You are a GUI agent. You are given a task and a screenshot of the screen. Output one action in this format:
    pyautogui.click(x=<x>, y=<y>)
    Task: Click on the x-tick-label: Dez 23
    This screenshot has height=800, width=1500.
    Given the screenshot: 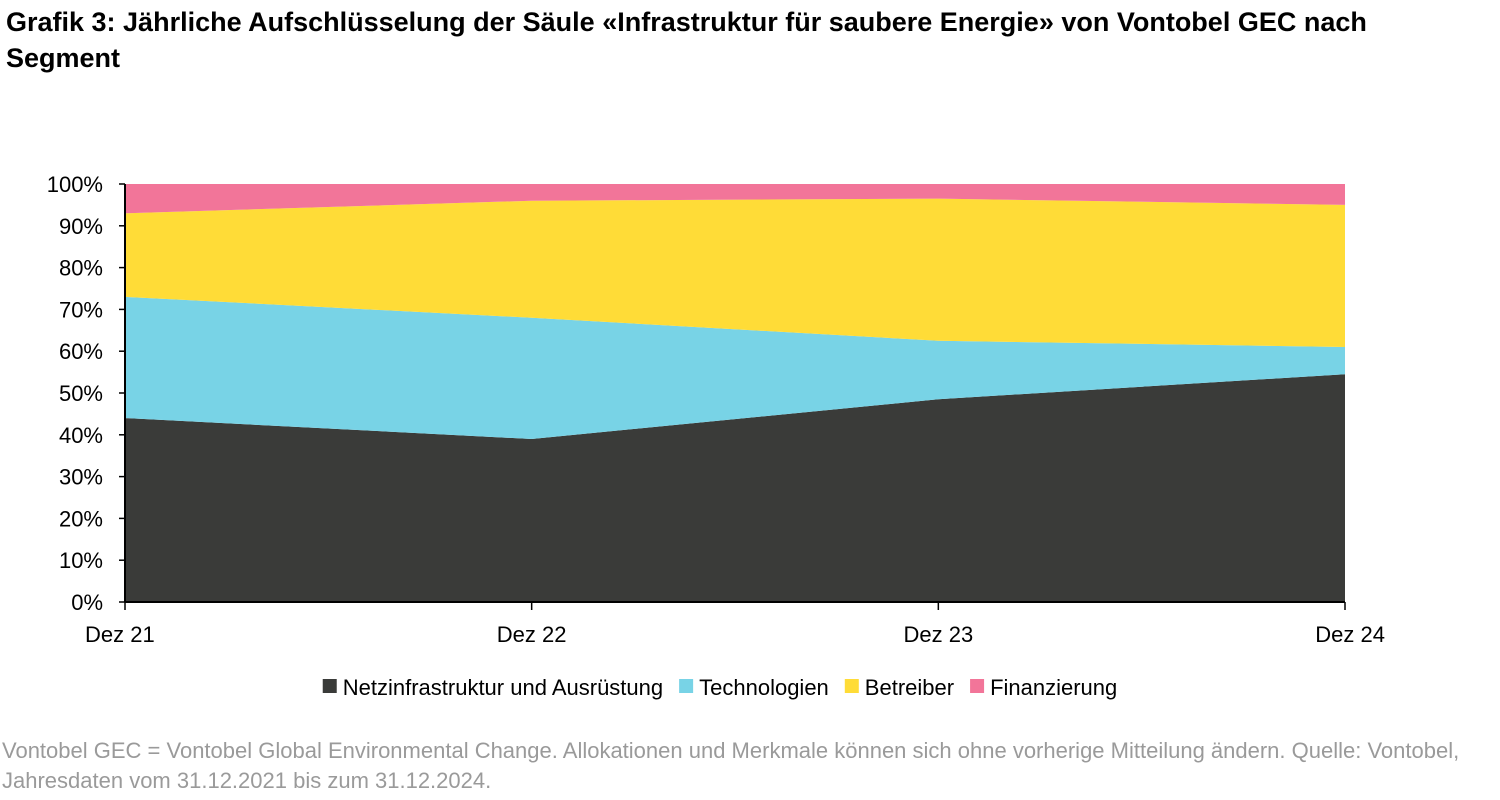 What is the action you would take?
    pyautogui.click(x=938, y=634)
    